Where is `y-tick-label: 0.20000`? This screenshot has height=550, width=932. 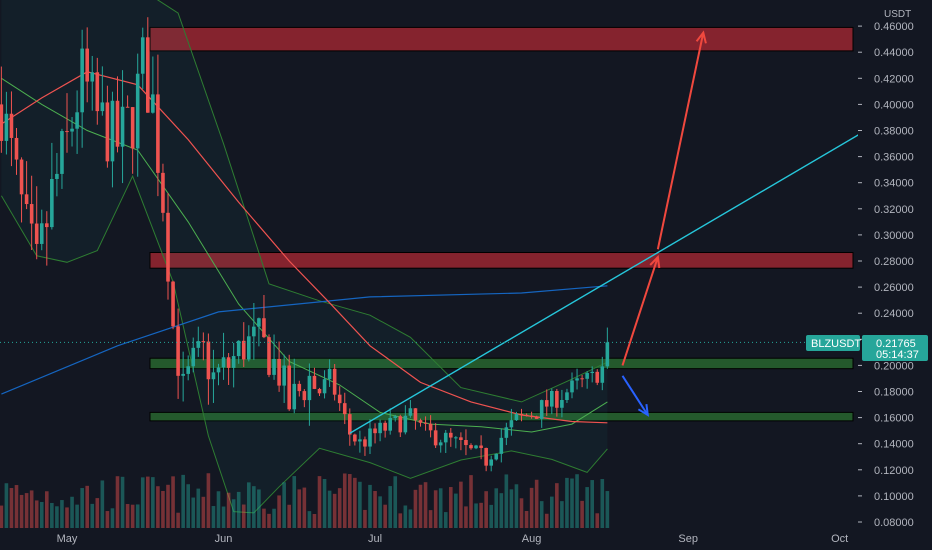 y-tick-label: 0.20000 is located at coordinates (894, 366).